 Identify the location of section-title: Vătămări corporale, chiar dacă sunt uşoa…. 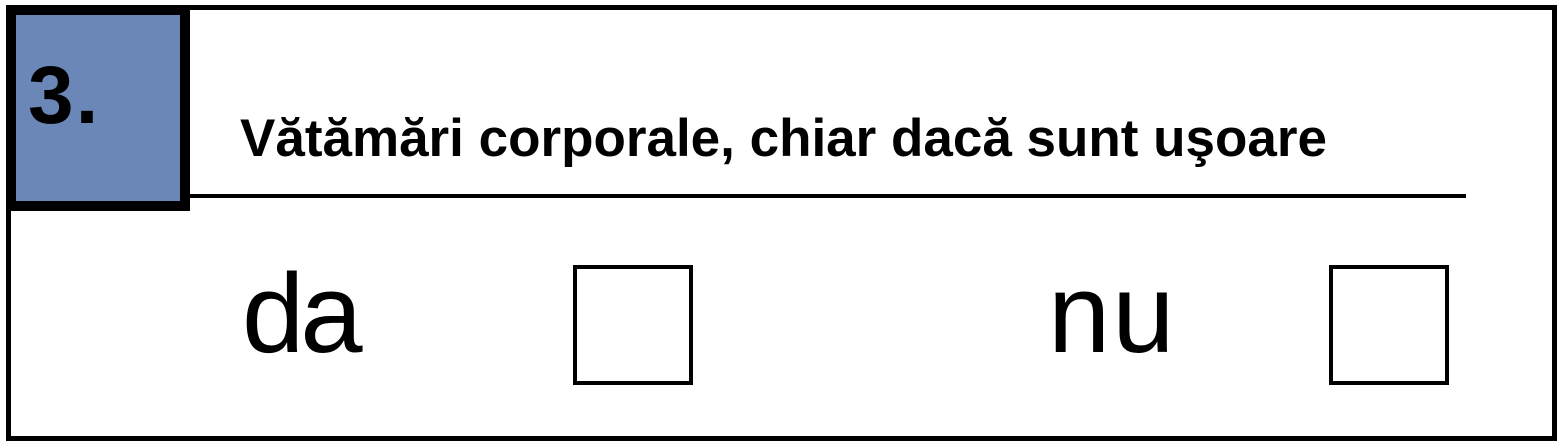
(783, 138).